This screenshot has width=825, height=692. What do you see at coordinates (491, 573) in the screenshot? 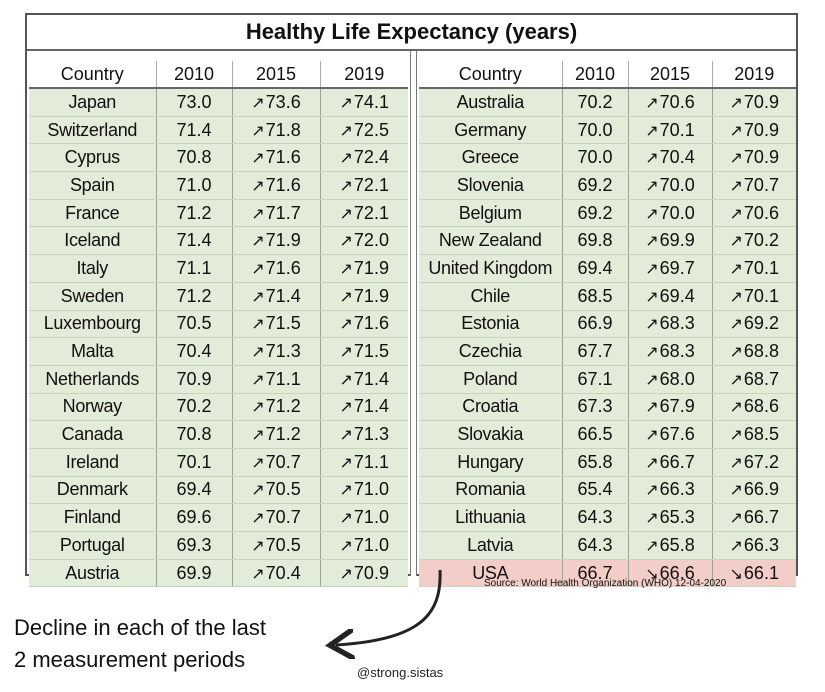
I see `country-cell: USA` at bounding box center [491, 573].